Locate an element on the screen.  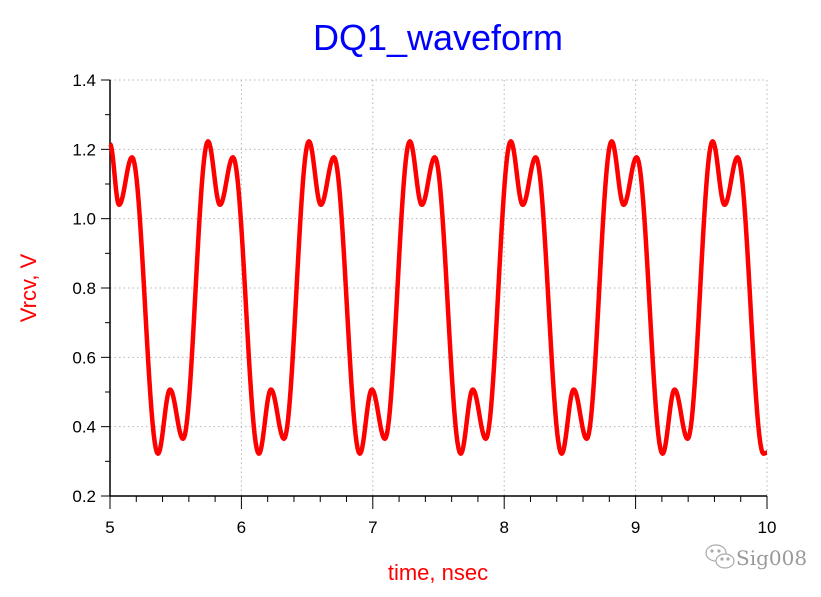
x-tick-label: 6 is located at coordinates (241, 527).